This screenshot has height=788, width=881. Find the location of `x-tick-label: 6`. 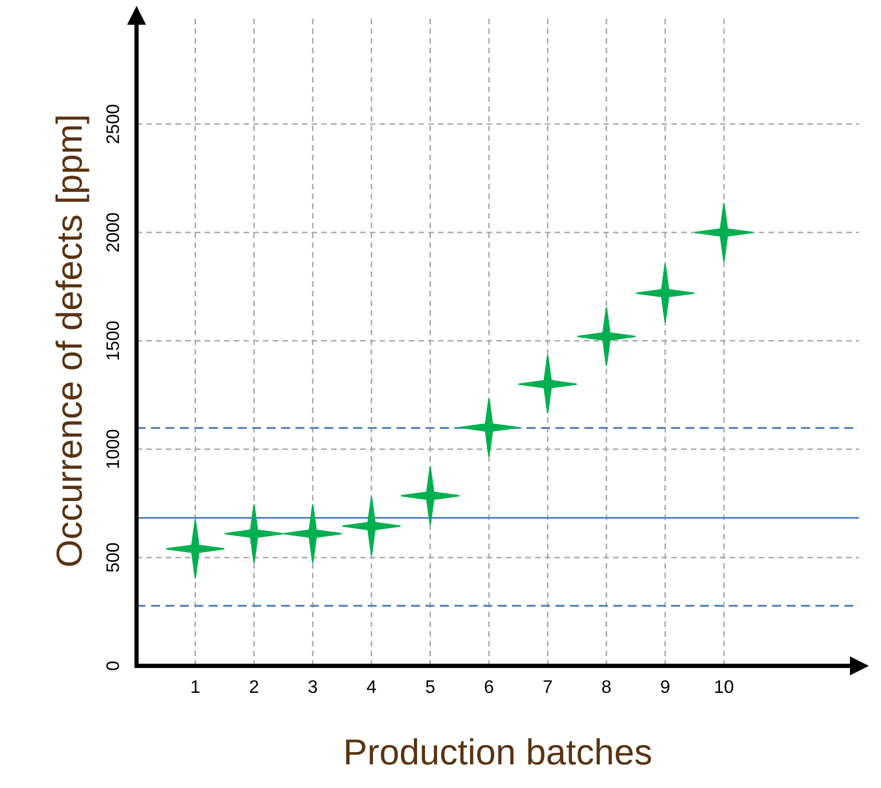

x-tick-label: 6 is located at coordinates (489, 687).